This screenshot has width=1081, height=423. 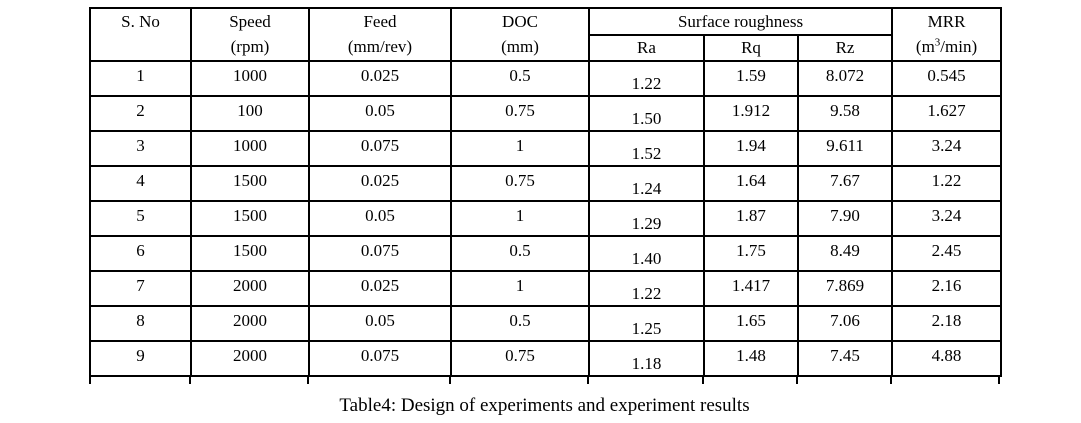 What do you see at coordinates (250, 21) in the screenshot?
I see `col-header-speed-label: Speed` at bounding box center [250, 21].